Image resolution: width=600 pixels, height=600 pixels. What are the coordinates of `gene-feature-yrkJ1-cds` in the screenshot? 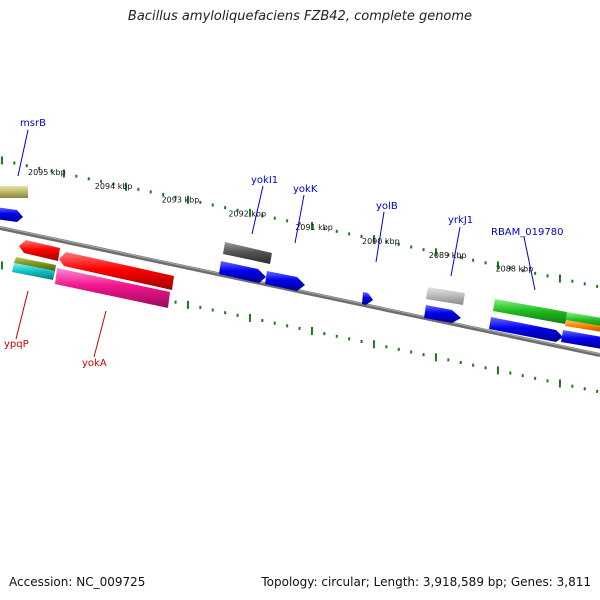 It's located at (442, 314).